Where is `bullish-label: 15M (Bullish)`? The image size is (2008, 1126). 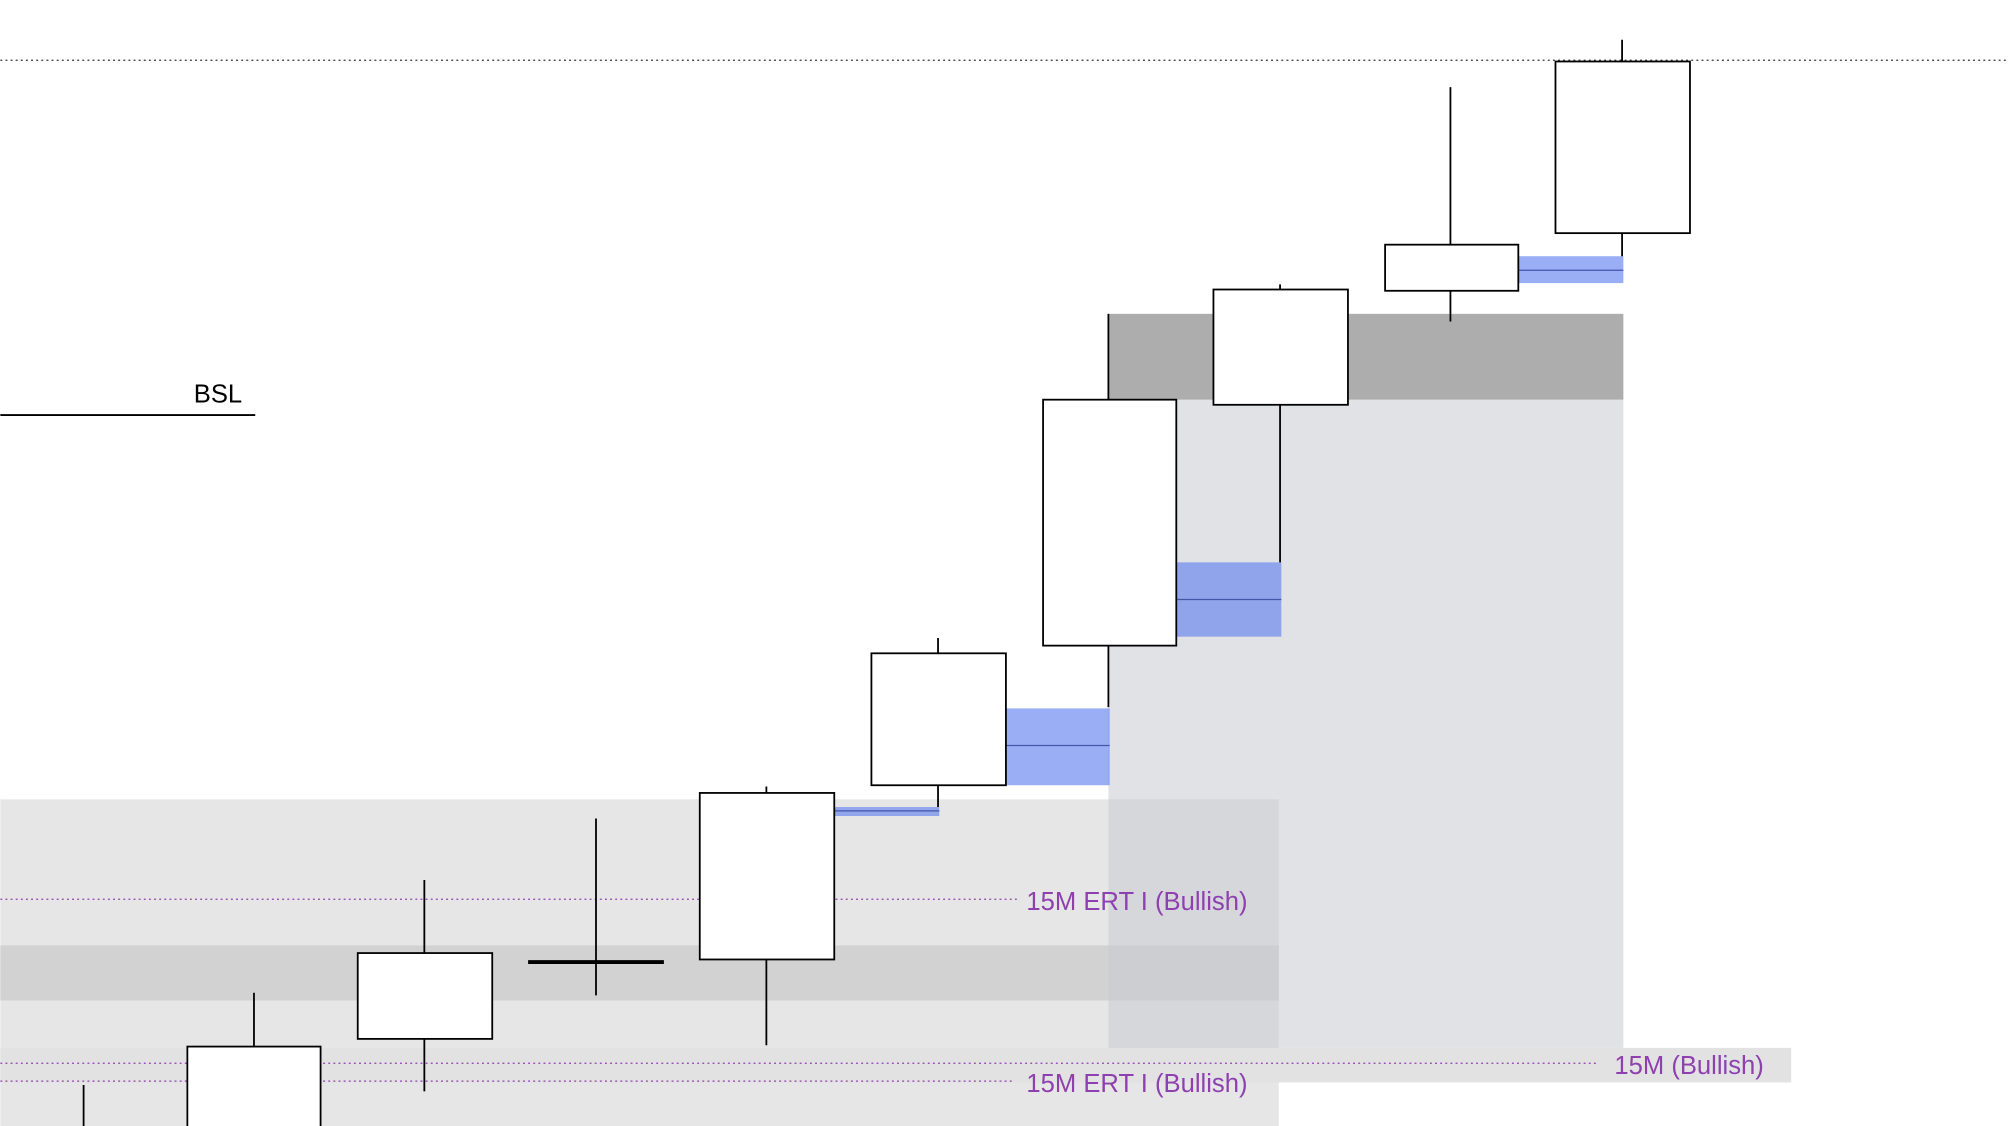 bullish-label: 15M (Bullish) is located at coordinates (1688, 1066).